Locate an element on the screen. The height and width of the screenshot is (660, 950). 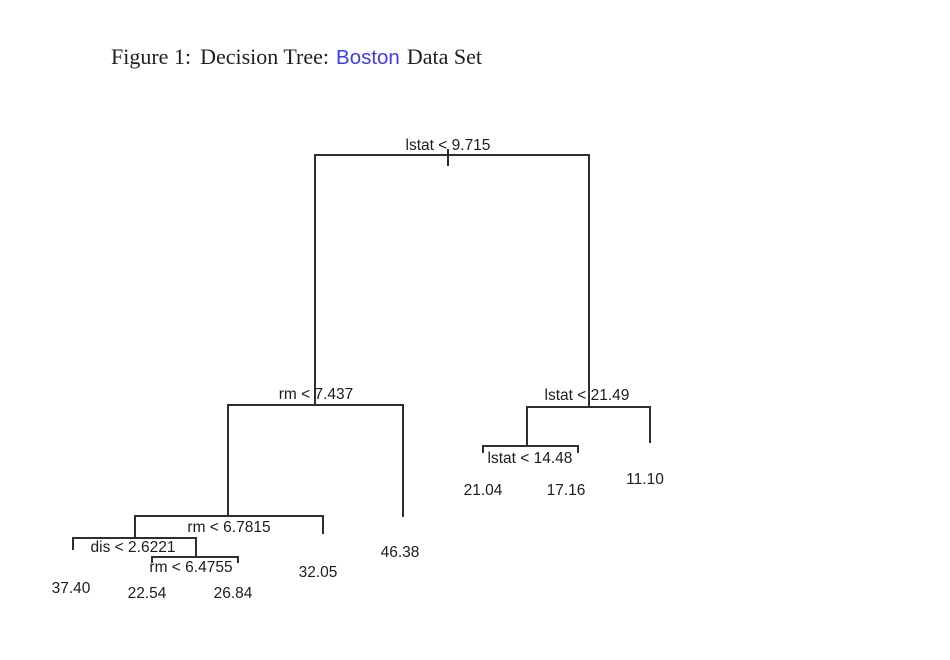
split-label-dis26221: dis < 2.6221 is located at coordinates (133, 547).